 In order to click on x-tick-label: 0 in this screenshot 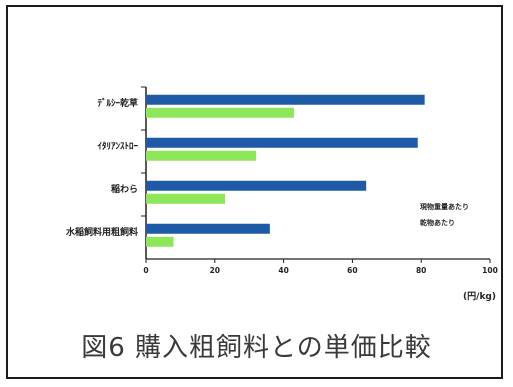, I will do `click(145, 270)`.